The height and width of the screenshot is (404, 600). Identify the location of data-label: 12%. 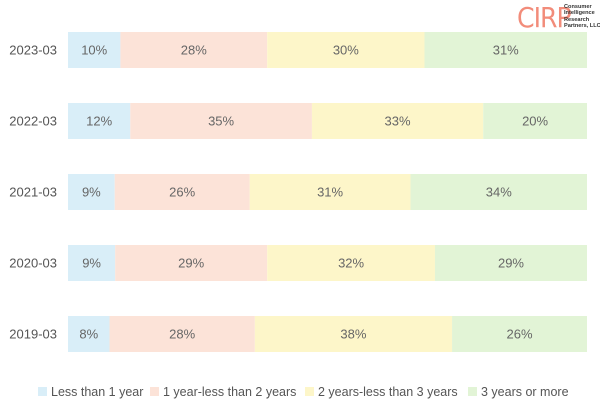
(99, 121).